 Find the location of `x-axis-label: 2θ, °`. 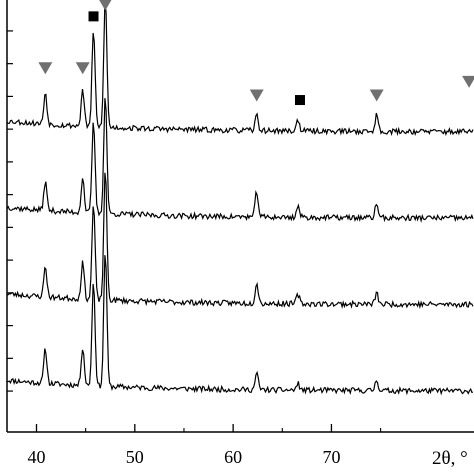

x-axis-label: 2θ, ° is located at coordinates (450, 458).